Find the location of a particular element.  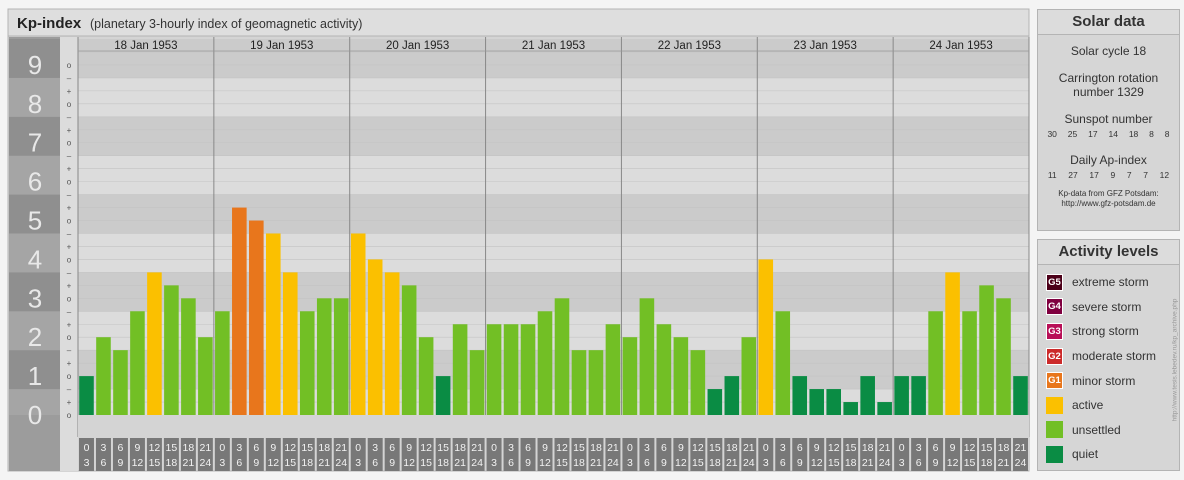

level-label: quiet is located at coordinates (1085, 454).